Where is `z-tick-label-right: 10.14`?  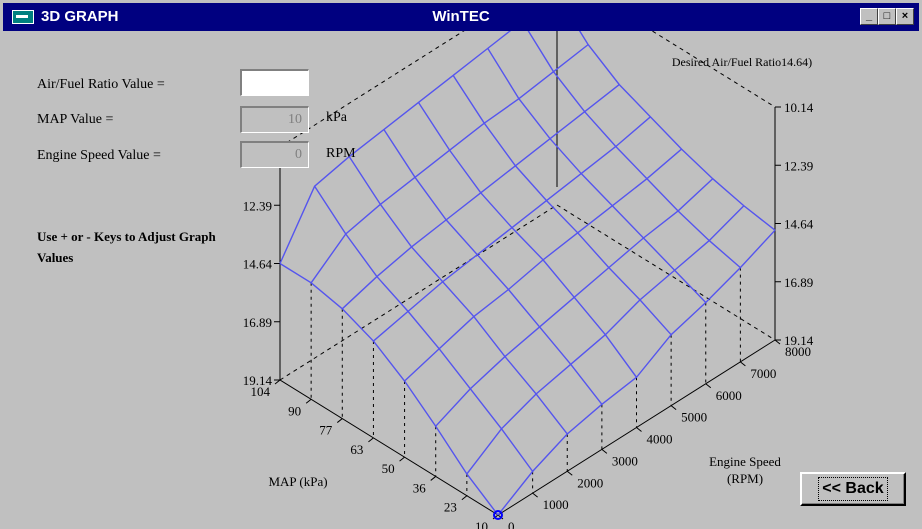 z-tick-label-right: 10.14 is located at coordinates (799, 107).